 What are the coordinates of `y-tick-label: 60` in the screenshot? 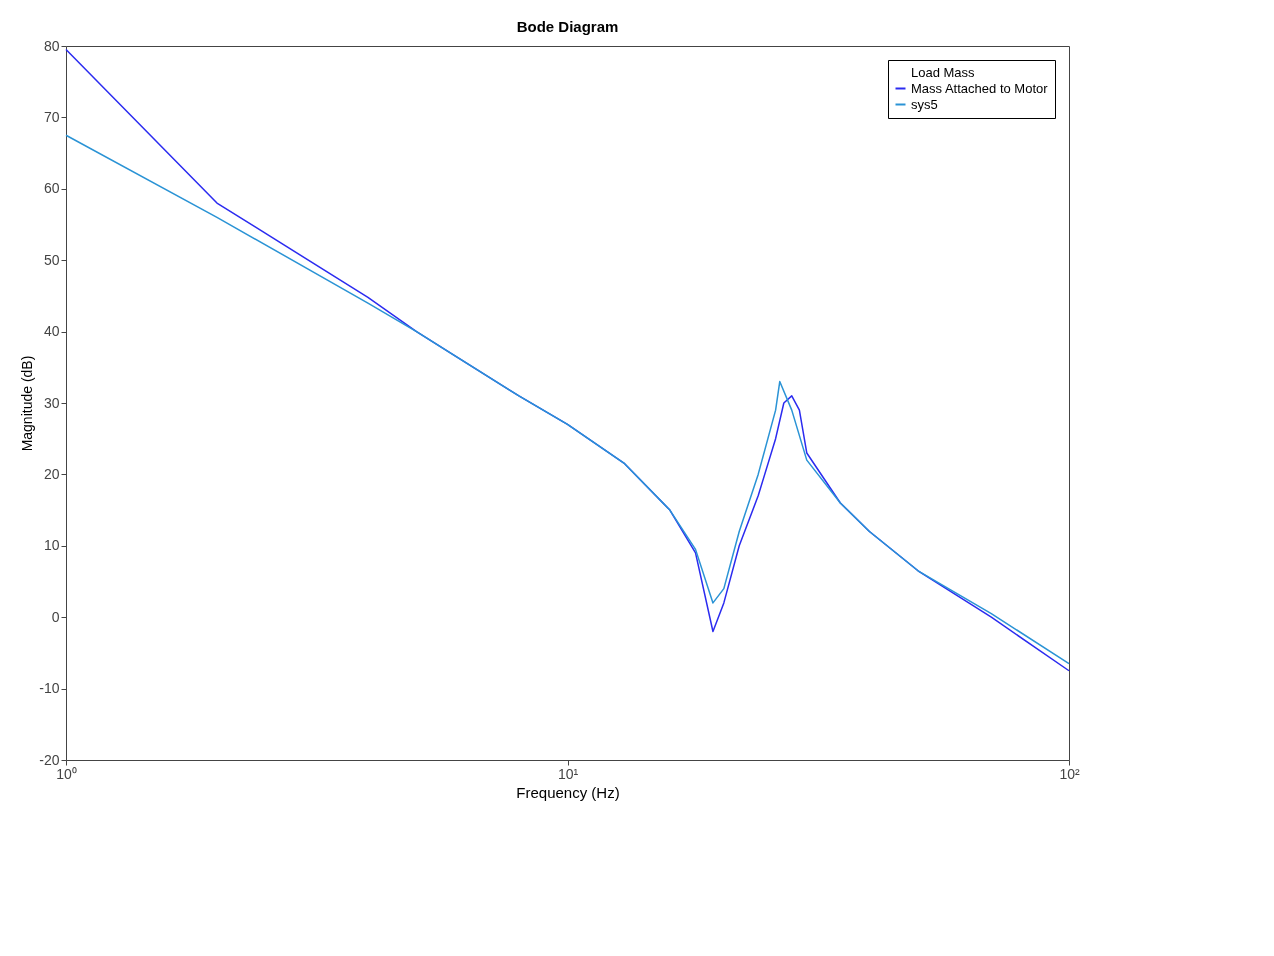 It's located at (51, 188).